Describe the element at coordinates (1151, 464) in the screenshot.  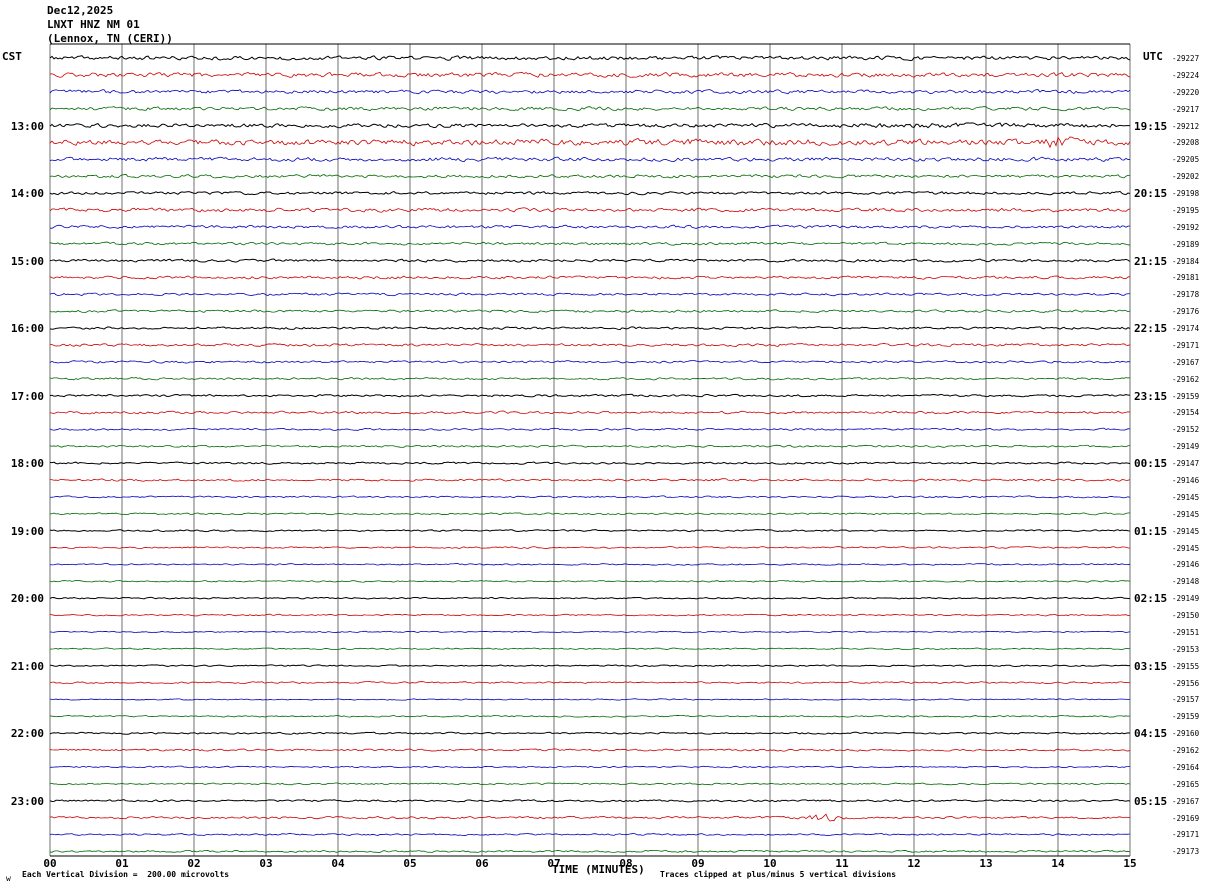
I see `utc-hour-label: 00:15` at that location.